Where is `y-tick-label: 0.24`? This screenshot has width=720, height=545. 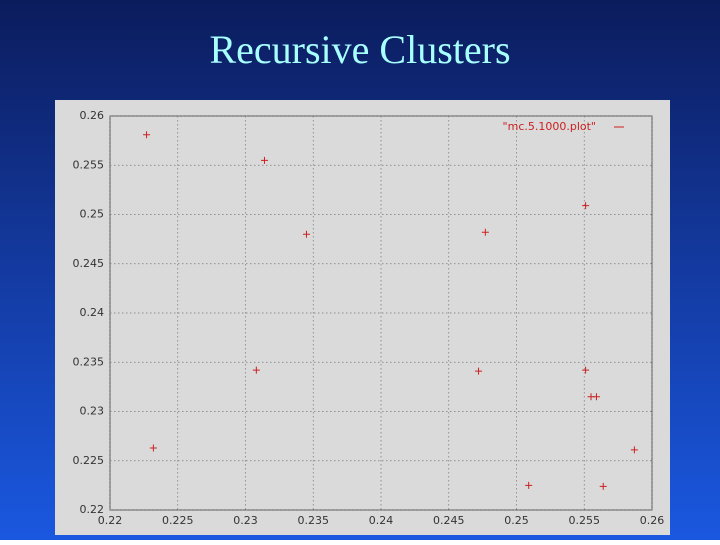 y-tick-label: 0.24 is located at coordinates (92, 312).